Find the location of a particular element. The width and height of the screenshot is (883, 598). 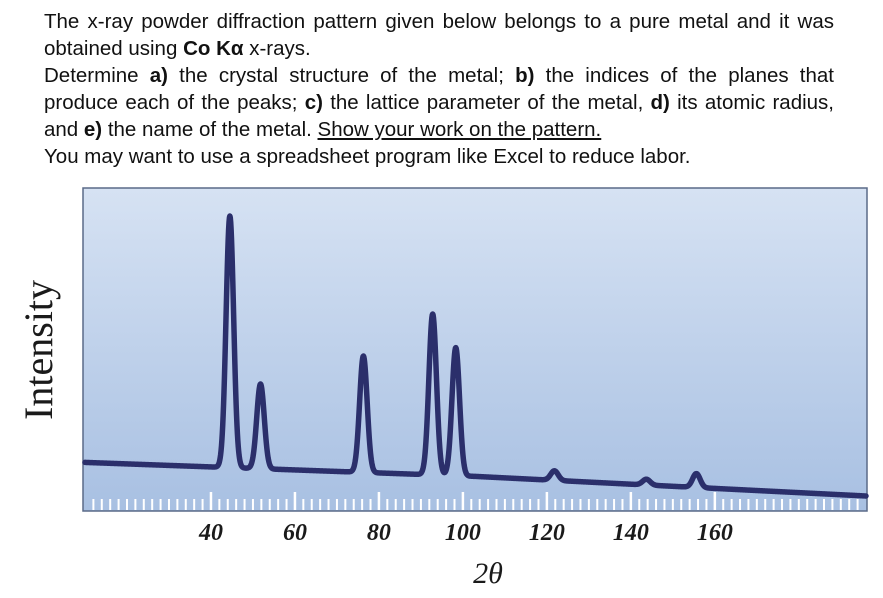

task-e-label: e) is located at coordinates (93, 129).